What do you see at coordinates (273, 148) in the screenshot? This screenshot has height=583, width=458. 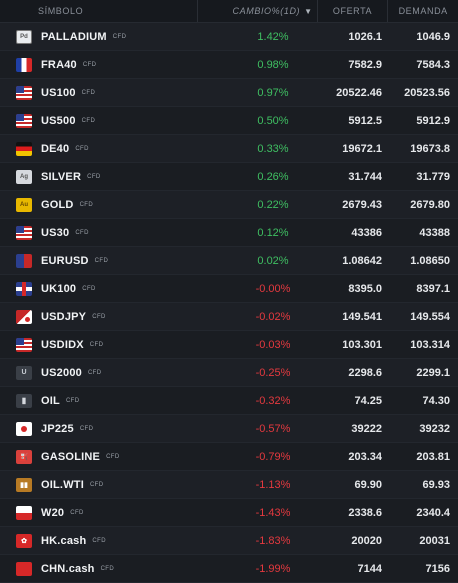 I see `change-percent: 0.33%` at bounding box center [273, 148].